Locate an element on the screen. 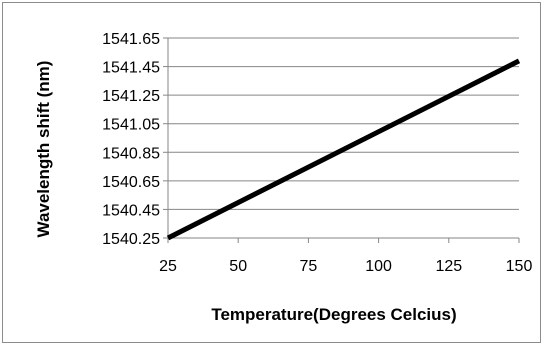 The image size is (545, 347). y-axis-title: Wavelength shift (nm) is located at coordinates (43, 149).